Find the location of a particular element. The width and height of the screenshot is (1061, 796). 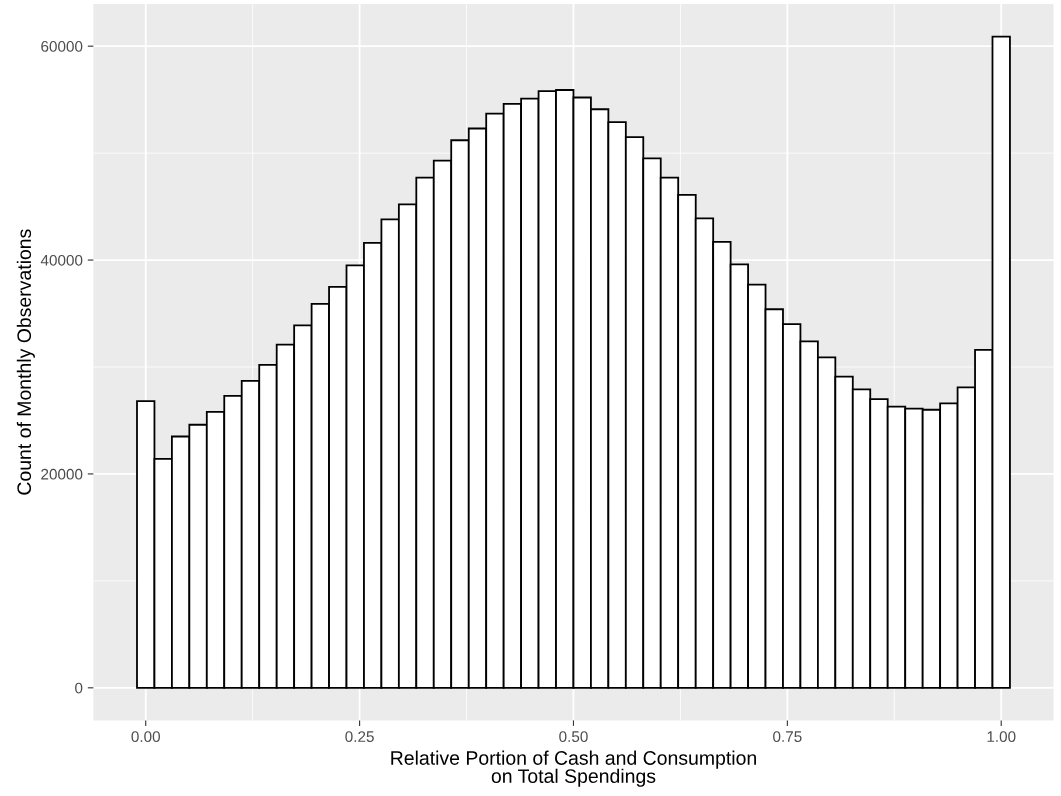

y-tick-label: 0 is located at coordinates (79, 688).